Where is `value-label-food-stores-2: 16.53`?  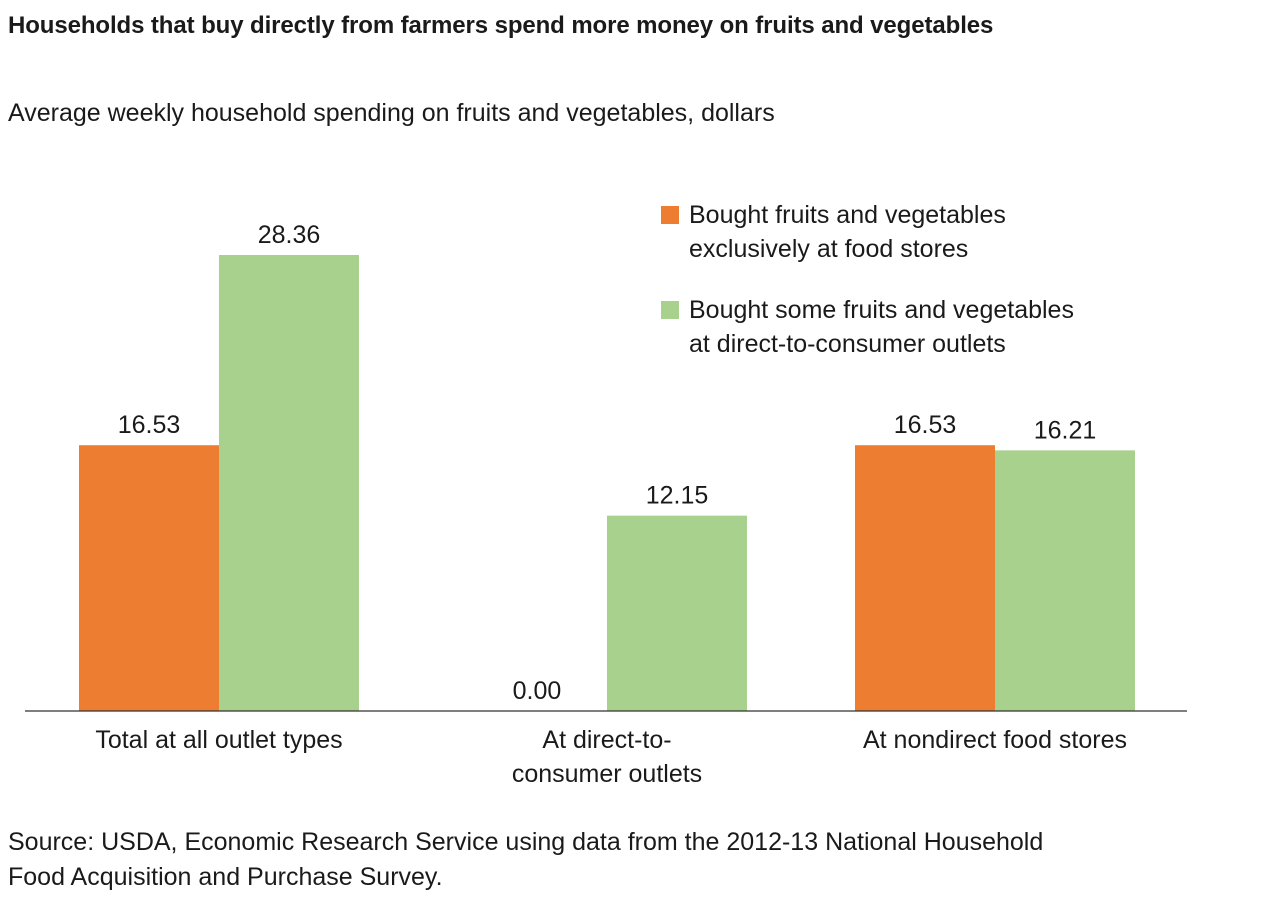
value-label-food-stores-2: 16.53 is located at coordinates (925, 425).